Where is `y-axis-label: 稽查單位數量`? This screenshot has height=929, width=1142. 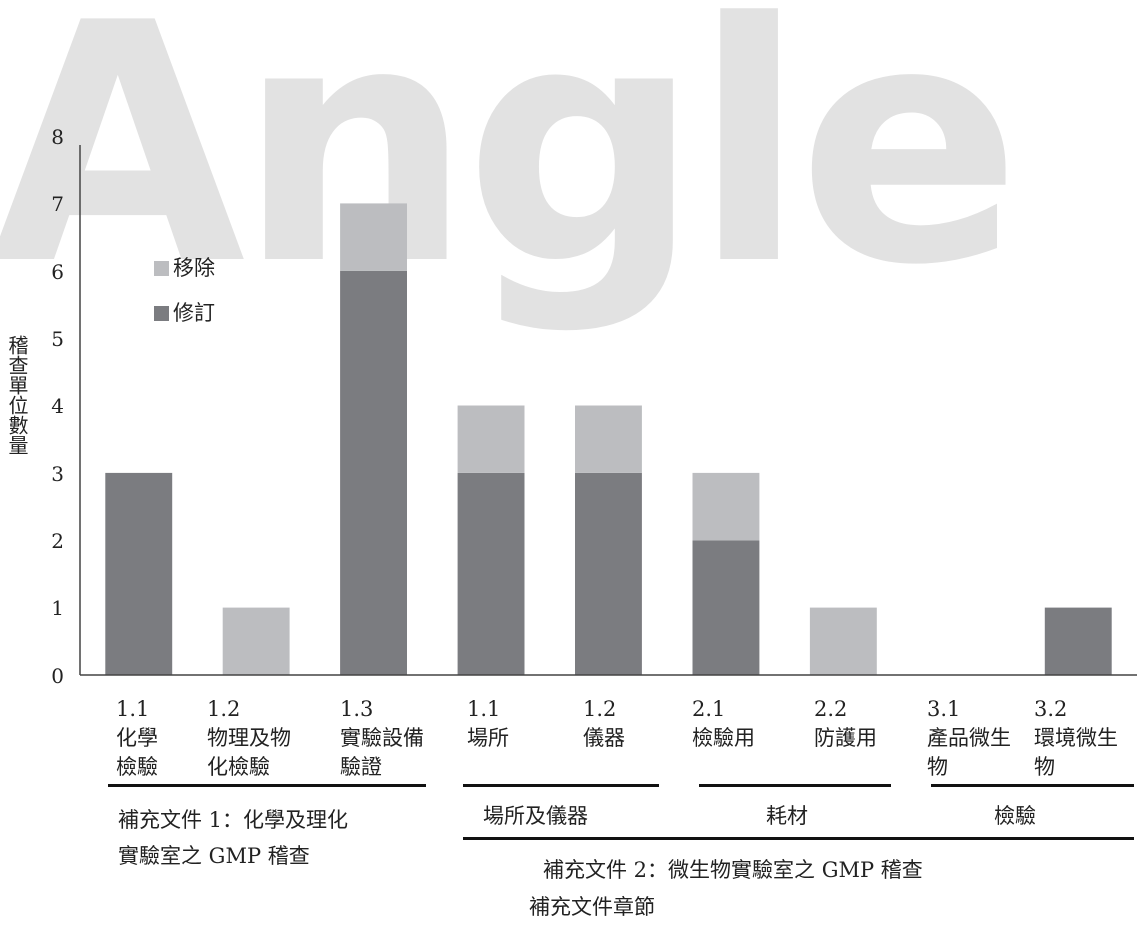 y-axis-label: 稽查單位數量 is located at coordinates (17, 395).